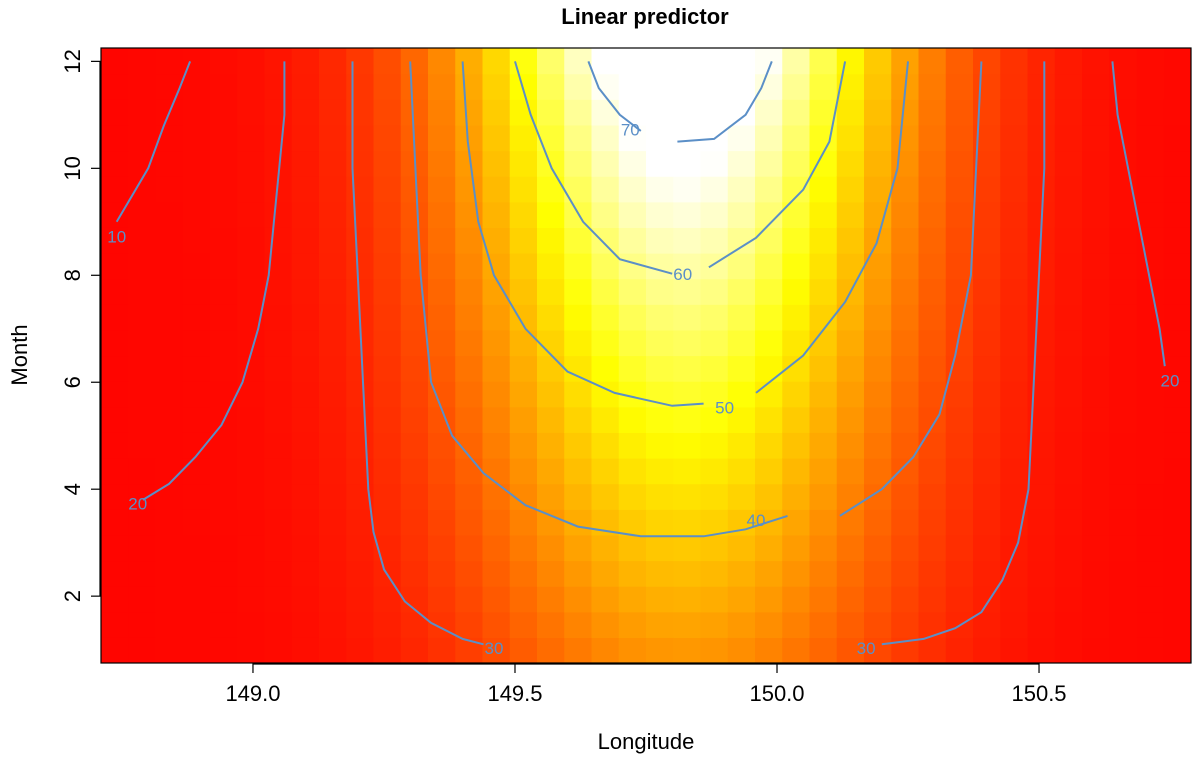 Image resolution: width=1198 pixels, height=761 pixels. What do you see at coordinates (1038, 693) in the screenshot?
I see `x-tick-label: 150.5` at bounding box center [1038, 693].